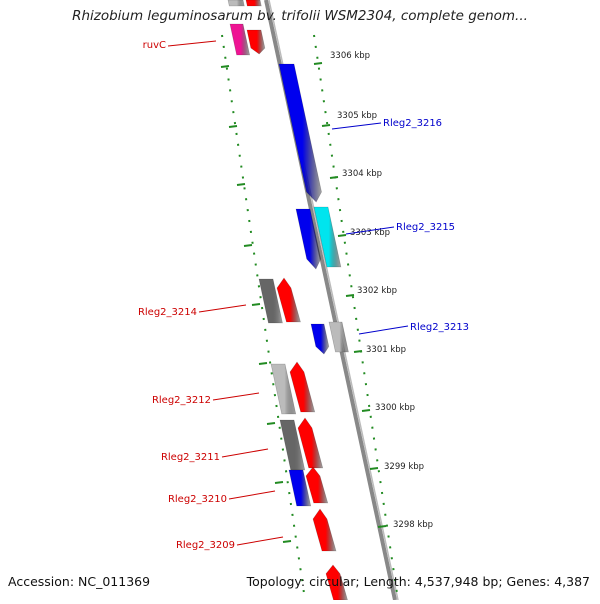  What do you see at coordinates (181, 400) in the screenshot?
I see `gene-label: Rleg2_3212` at bounding box center [181, 400].